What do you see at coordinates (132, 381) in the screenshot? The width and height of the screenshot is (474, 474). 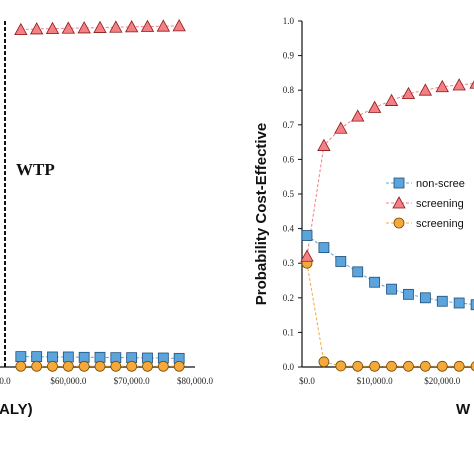 I see `left-x-tick-label: $70,000.0` at bounding box center [132, 381].